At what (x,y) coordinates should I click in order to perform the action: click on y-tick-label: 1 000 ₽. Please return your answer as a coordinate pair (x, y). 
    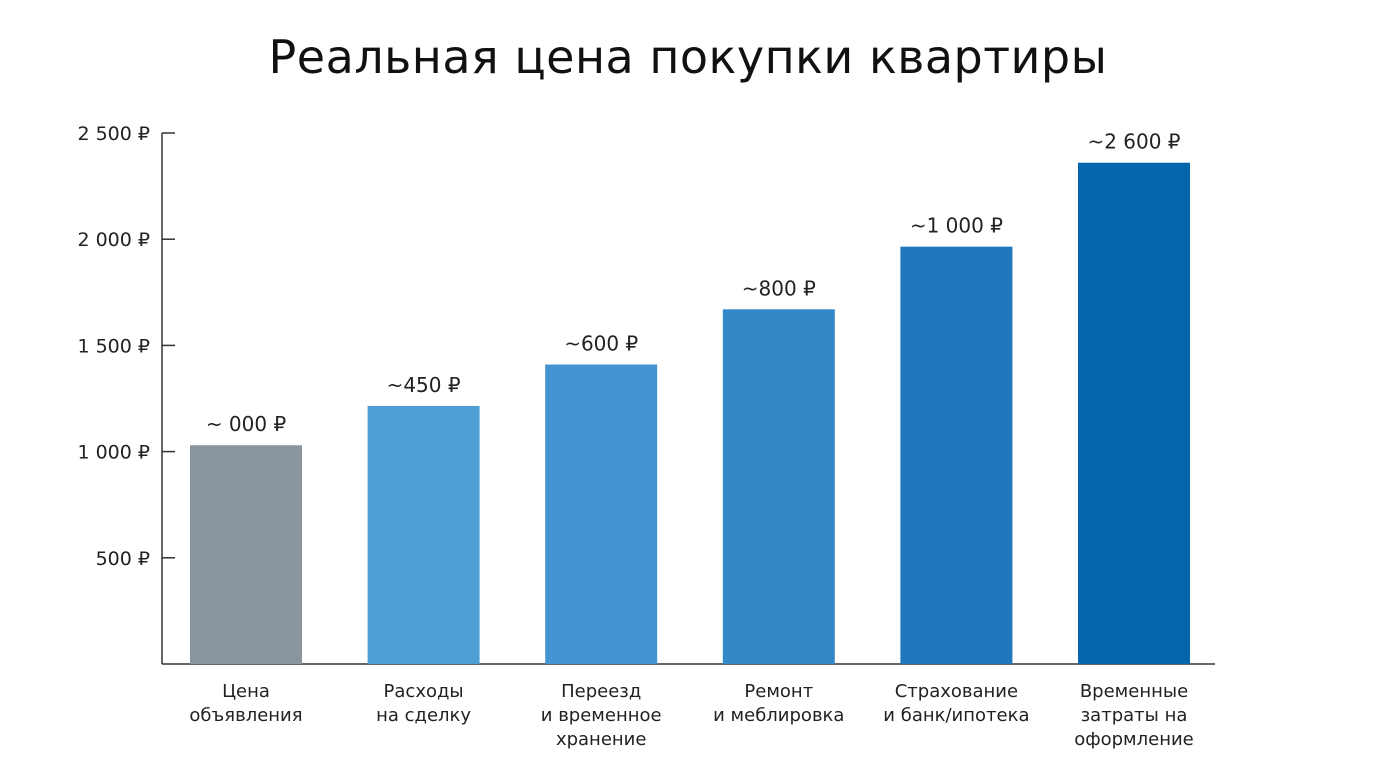
    Looking at the image, I should click on (113, 453).